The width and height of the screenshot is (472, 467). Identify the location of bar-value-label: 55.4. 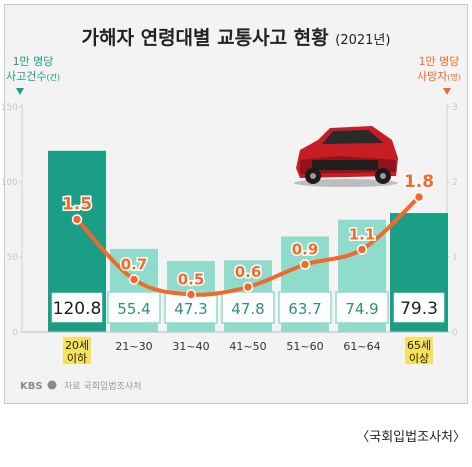
(133, 309).